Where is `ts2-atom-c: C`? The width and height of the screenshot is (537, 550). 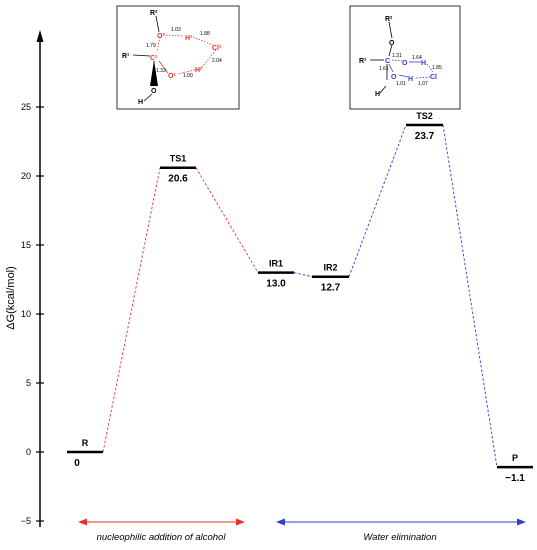 ts2-atom-c: C is located at coordinates (387, 61).